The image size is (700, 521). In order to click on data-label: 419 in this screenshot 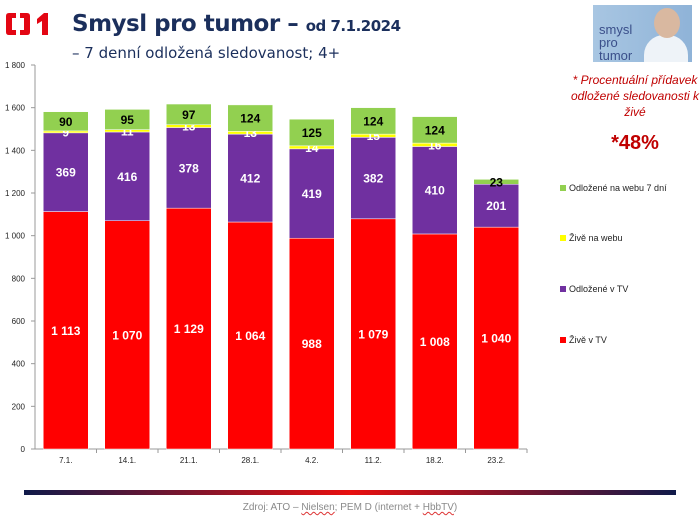, I will do `click(312, 194)`.